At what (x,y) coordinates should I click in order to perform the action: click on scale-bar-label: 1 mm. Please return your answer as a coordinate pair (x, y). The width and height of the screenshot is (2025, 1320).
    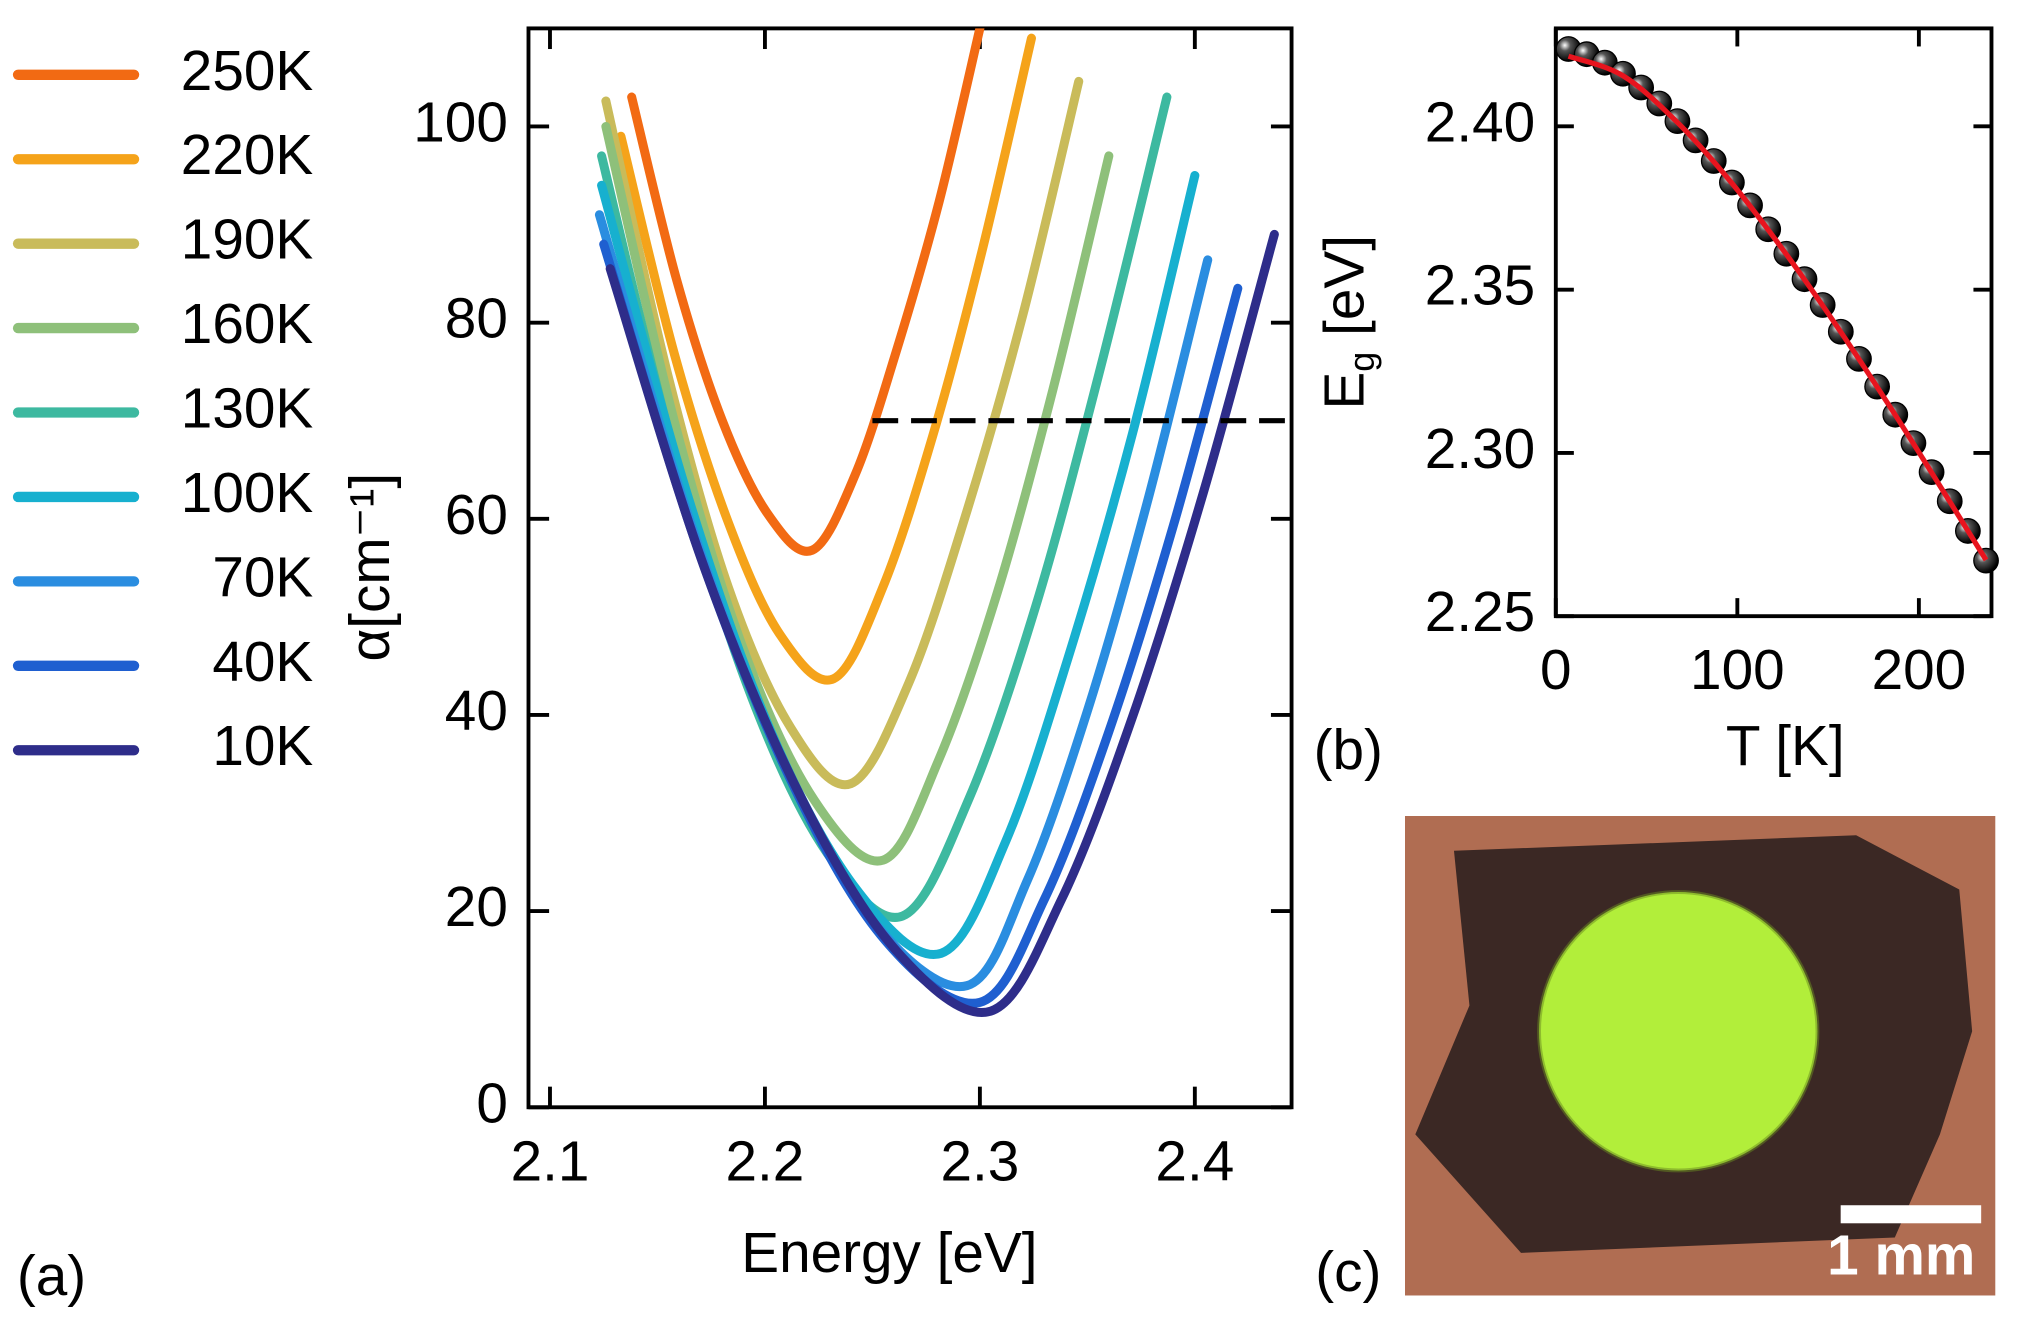
    Looking at the image, I should click on (1901, 1255).